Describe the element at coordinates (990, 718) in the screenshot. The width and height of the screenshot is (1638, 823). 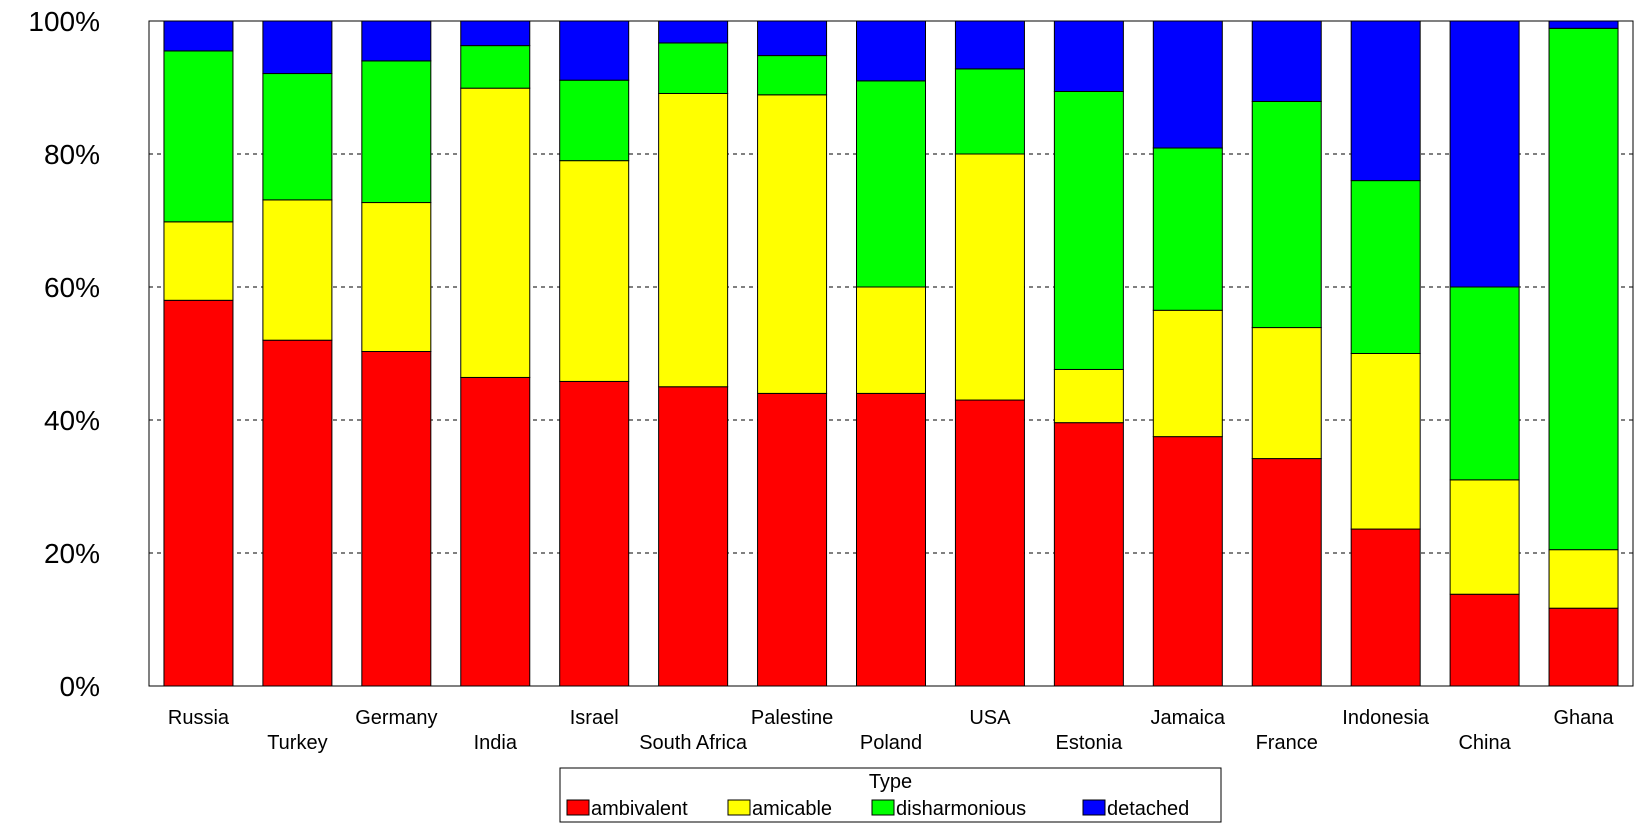
I see `x-tick-label: USA` at that location.